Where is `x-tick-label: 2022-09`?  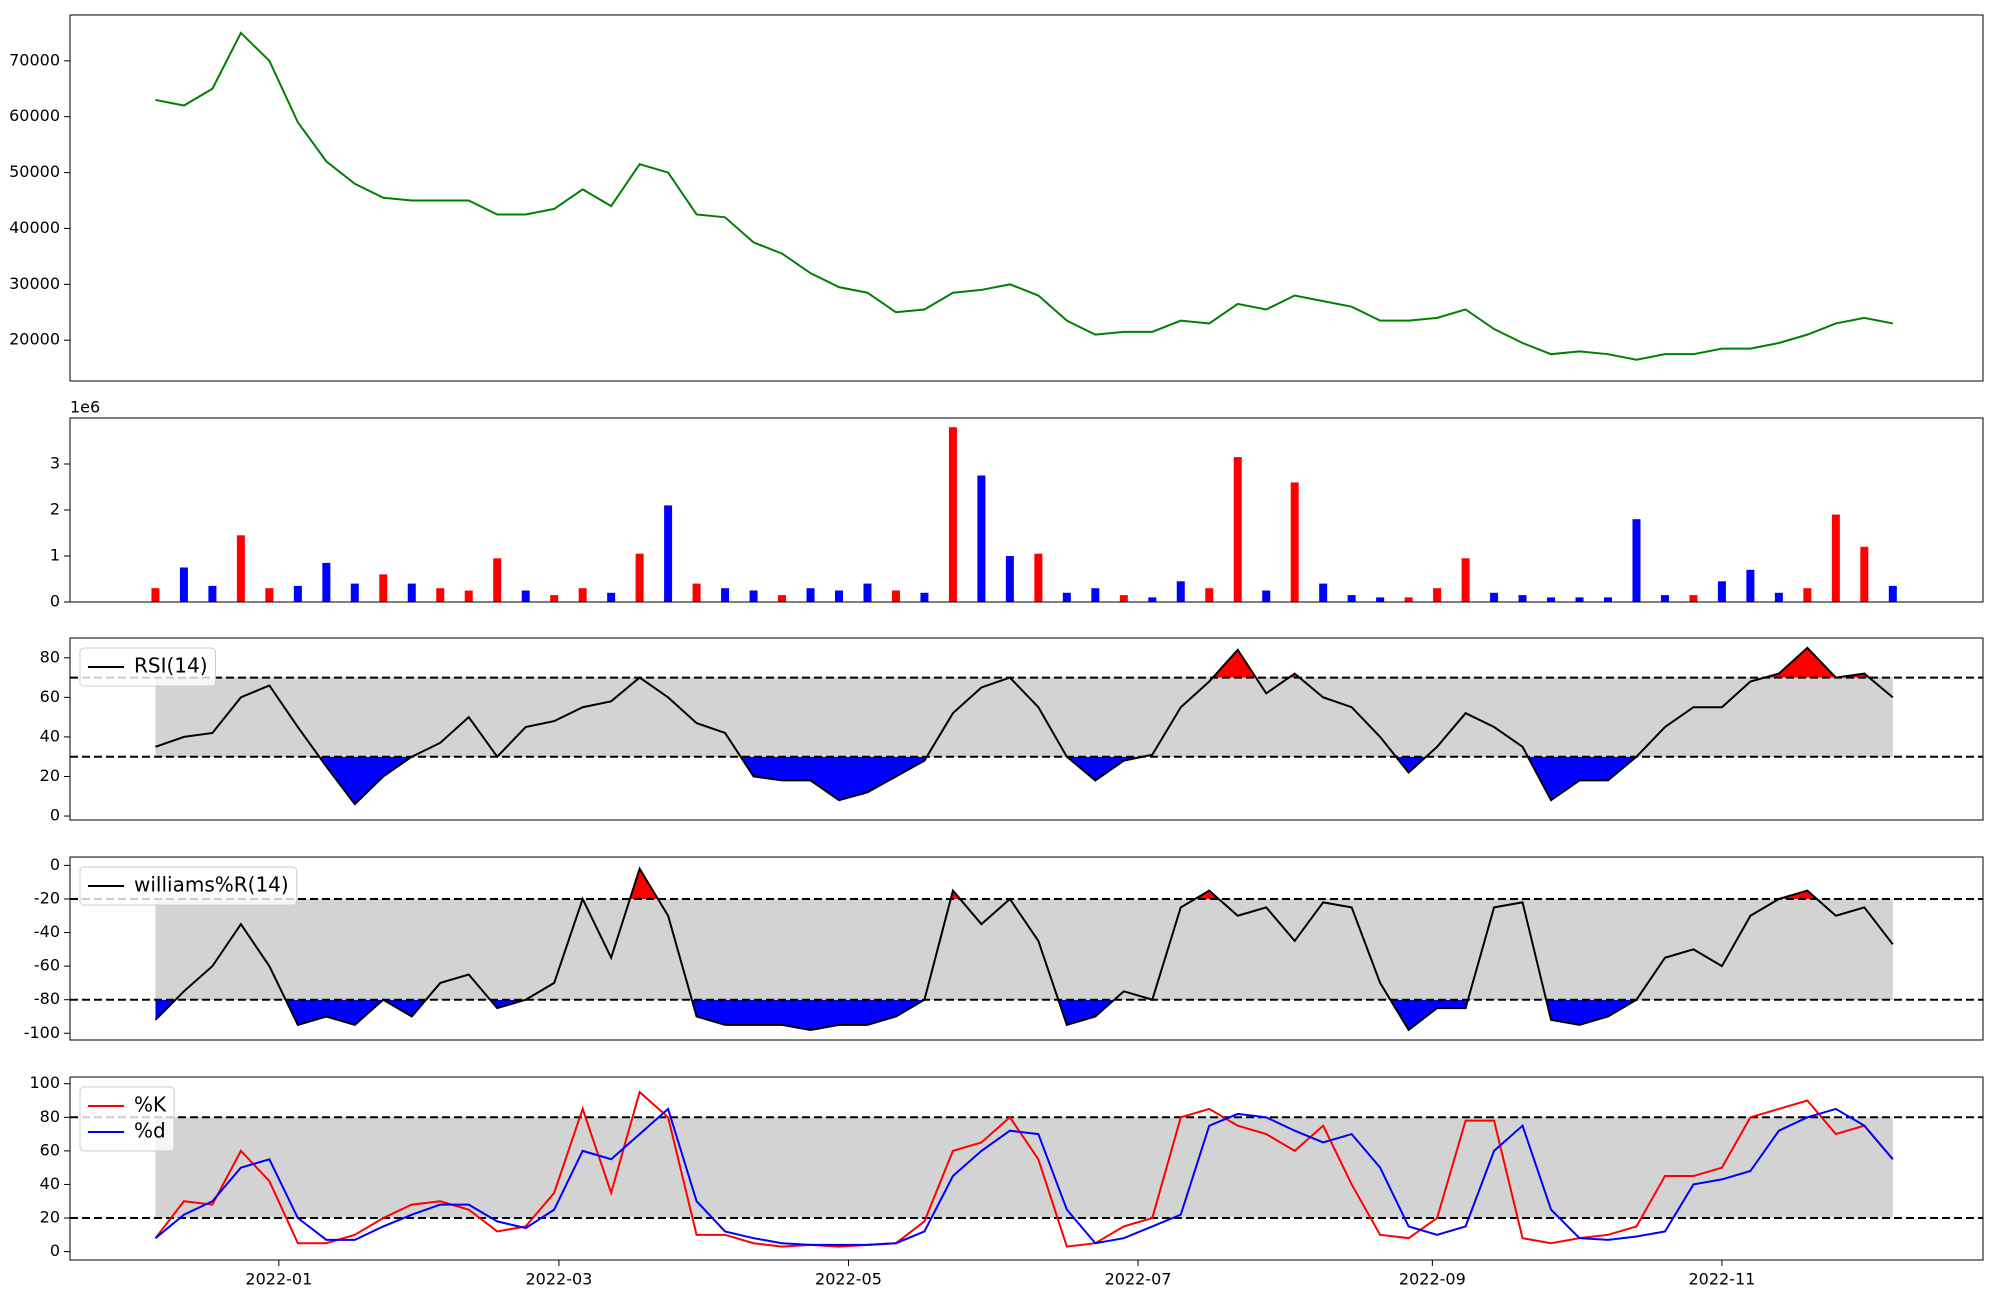 x-tick-label: 2022-09 is located at coordinates (1432, 1279).